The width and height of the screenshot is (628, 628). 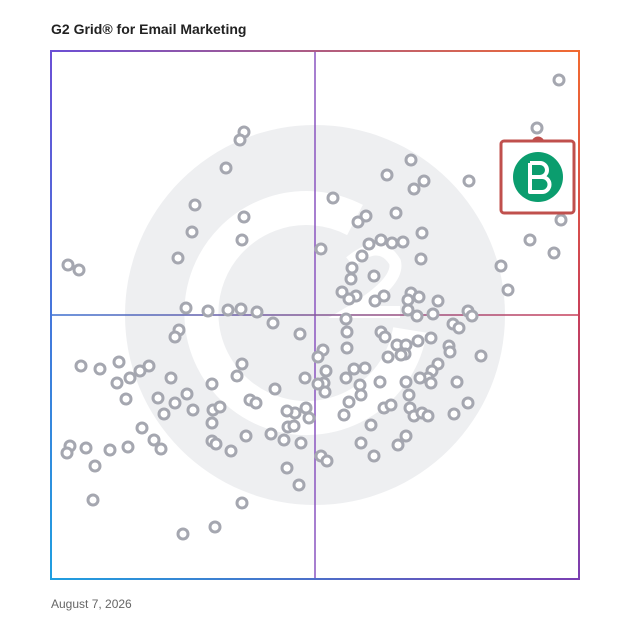 I want to click on divider, so click(x=315, y=315).